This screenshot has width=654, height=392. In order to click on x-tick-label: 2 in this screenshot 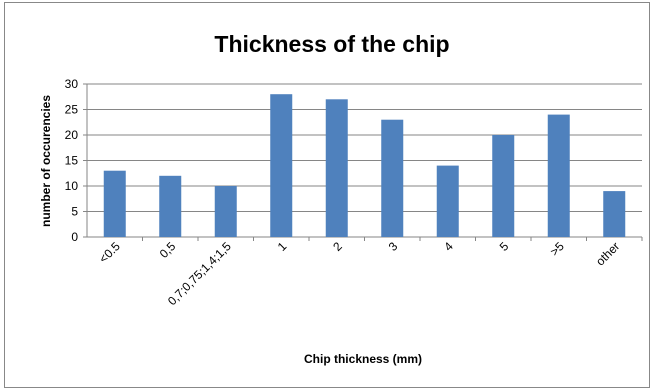, I will do `click(337, 246)`.